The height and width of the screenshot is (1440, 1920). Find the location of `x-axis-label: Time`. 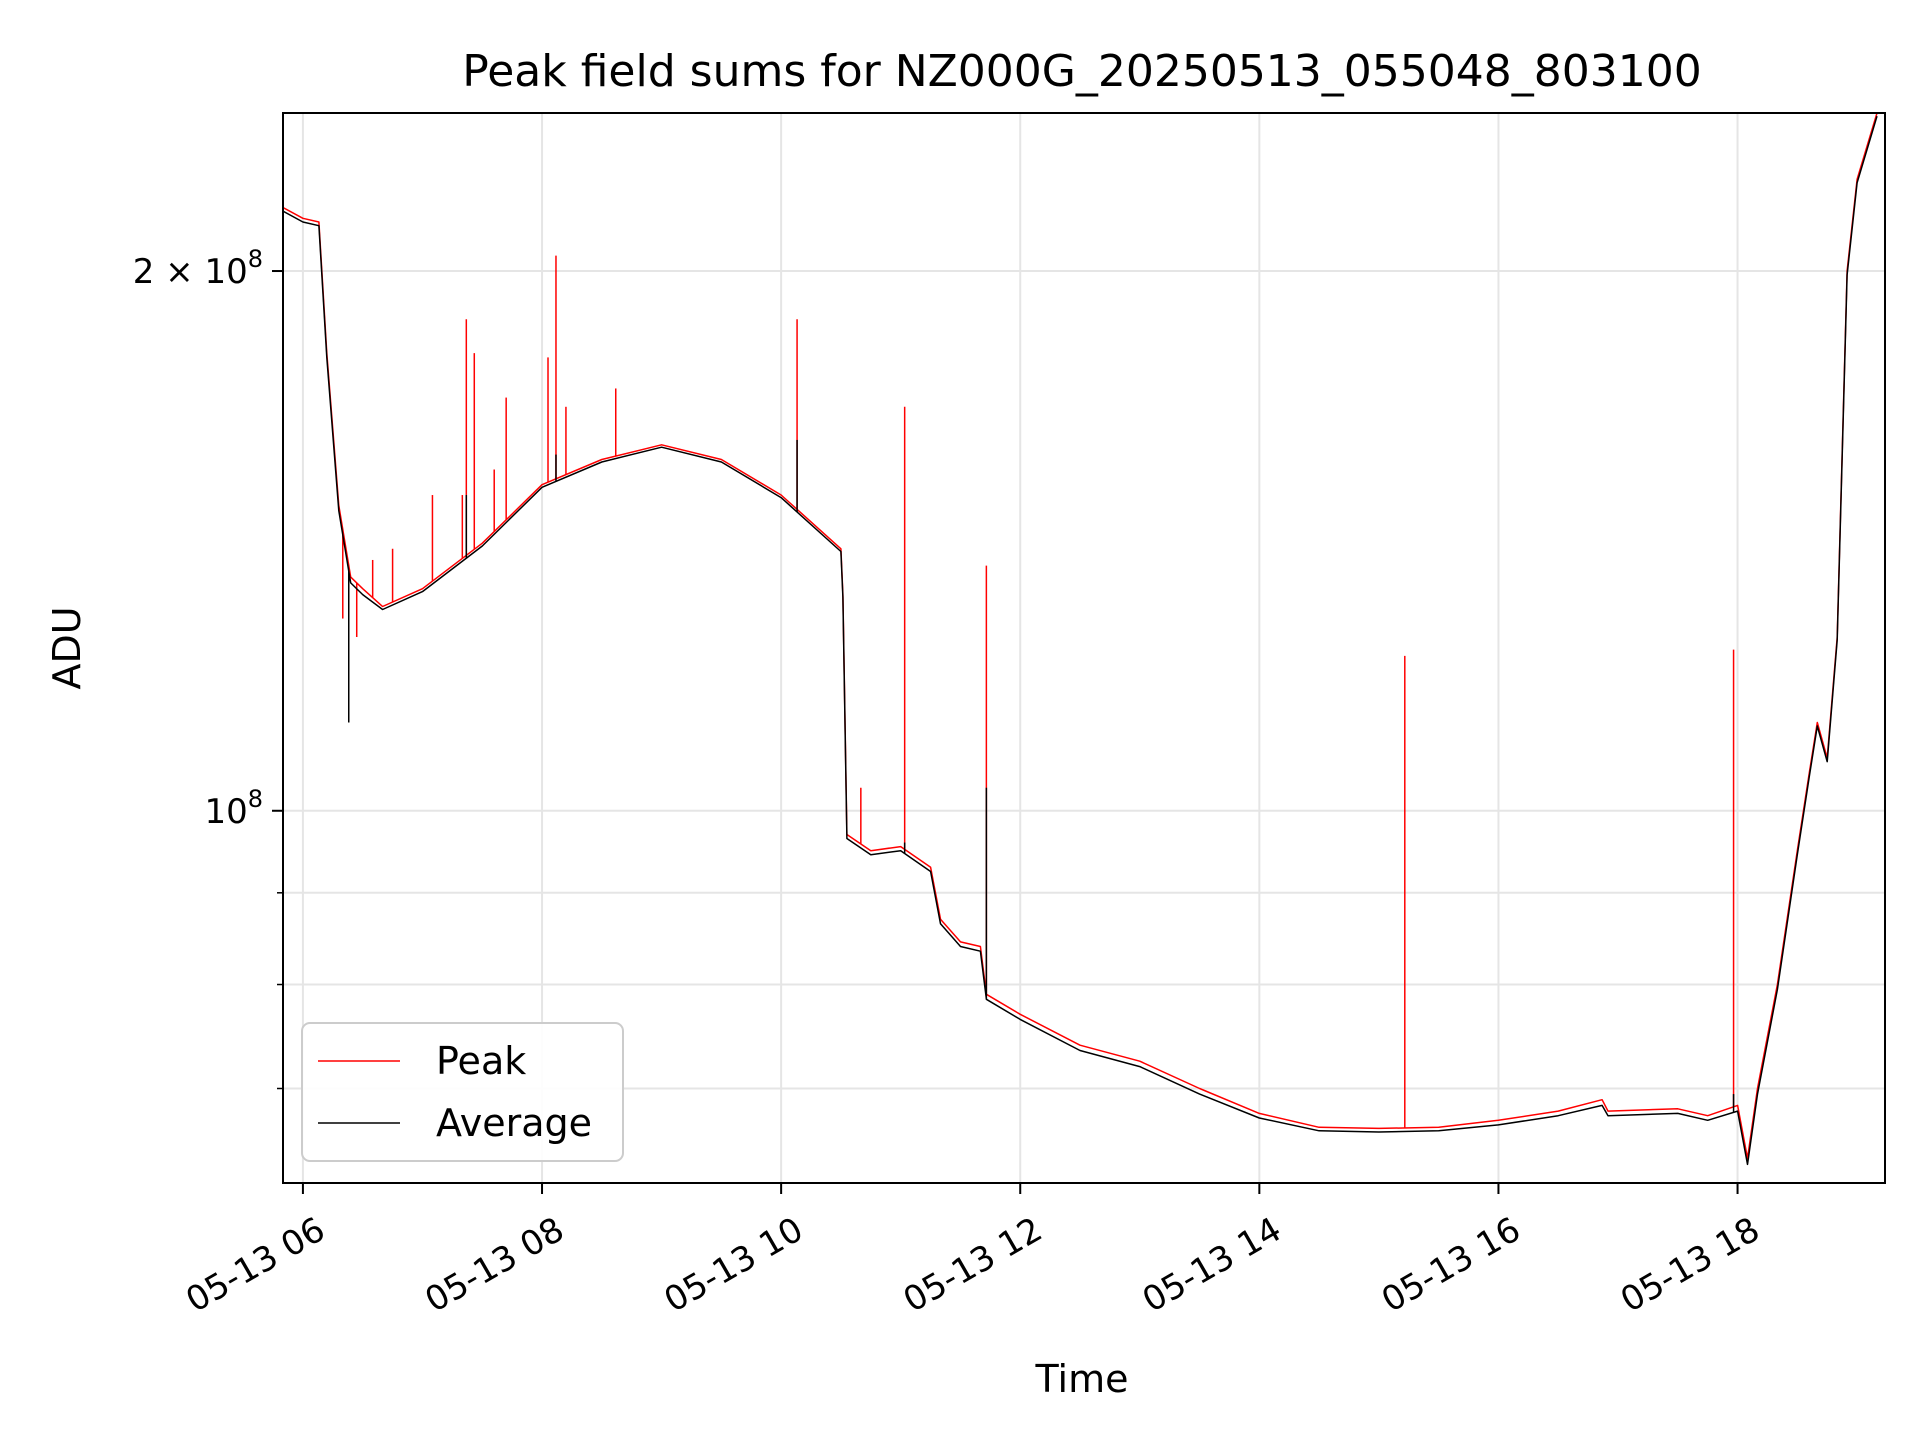

x-axis-label: Time is located at coordinates (1082, 1379).